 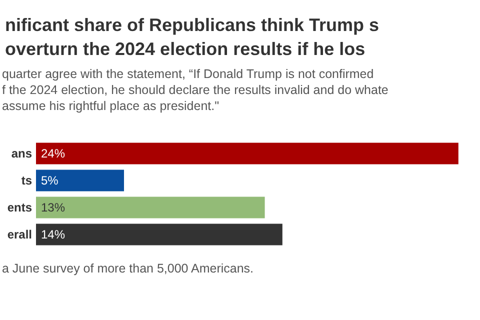 What do you see at coordinates (195, 90) in the screenshot?
I see `chart-subtitle: quarter agree with the statement, “If Donald Trump is not confirmed f the 2024 election, he should declare the results invalid and do whate assume his rightful place as president."` at bounding box center [195, 90].